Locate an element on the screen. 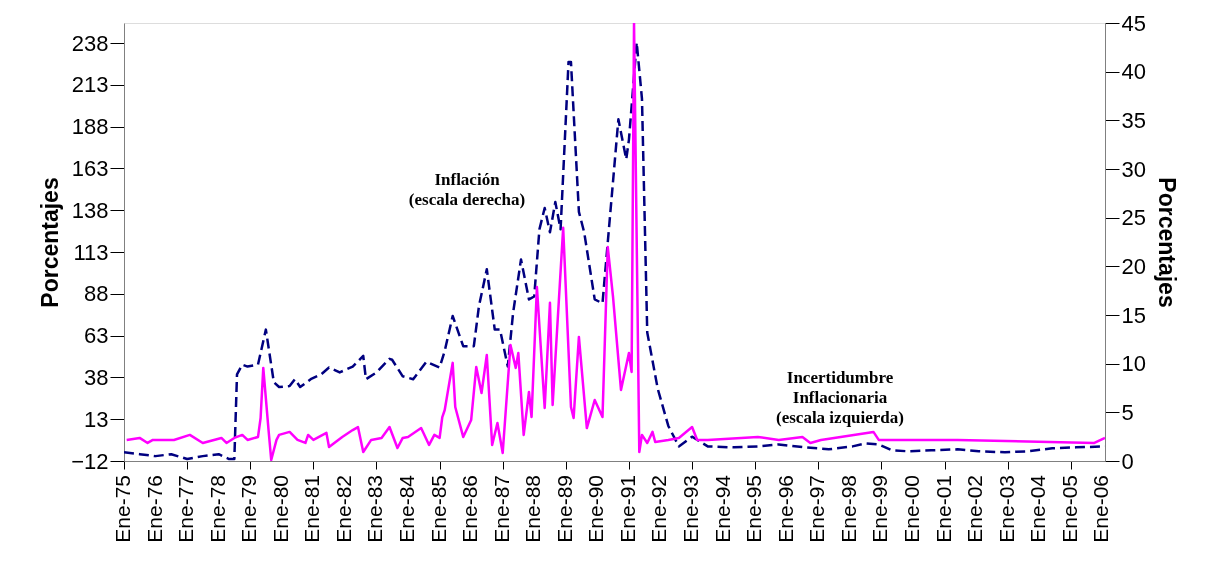 Image resolution: width=1215 pixels, height=580 pixels. y2-tick-label: 5 is located at coordinates (1127, 412).